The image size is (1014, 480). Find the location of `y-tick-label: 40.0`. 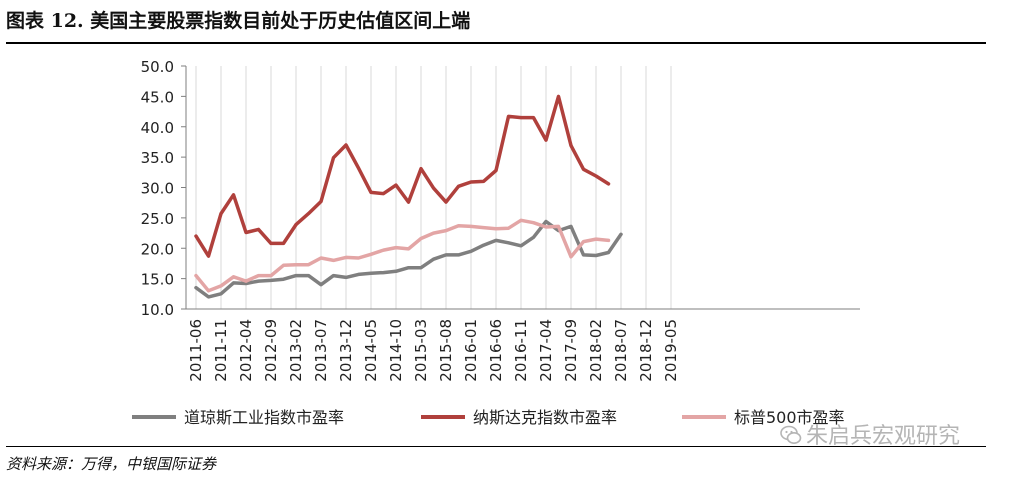

y-tick-label: 40.0 is located at coordinates (157, 128).